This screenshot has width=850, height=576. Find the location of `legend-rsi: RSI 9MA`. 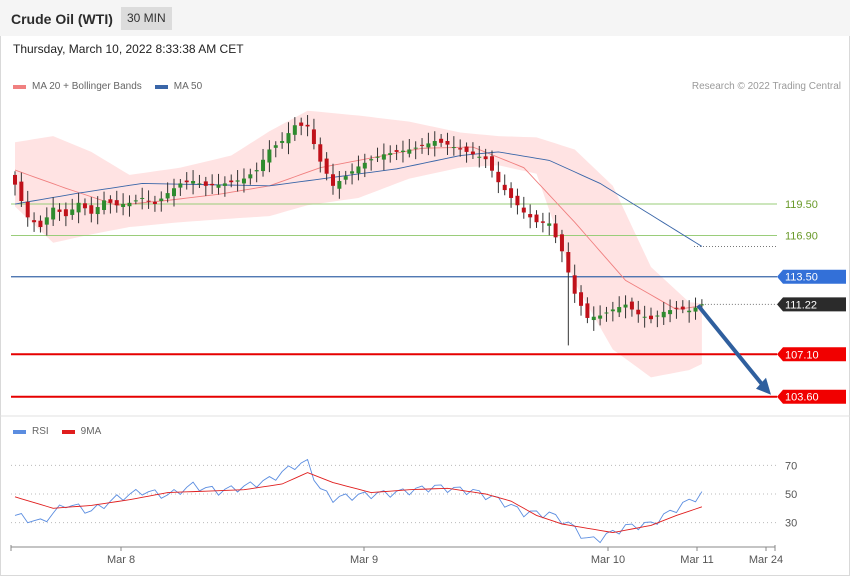

legend-rsi: RSI 9MA is located at coordinates (57, 431).